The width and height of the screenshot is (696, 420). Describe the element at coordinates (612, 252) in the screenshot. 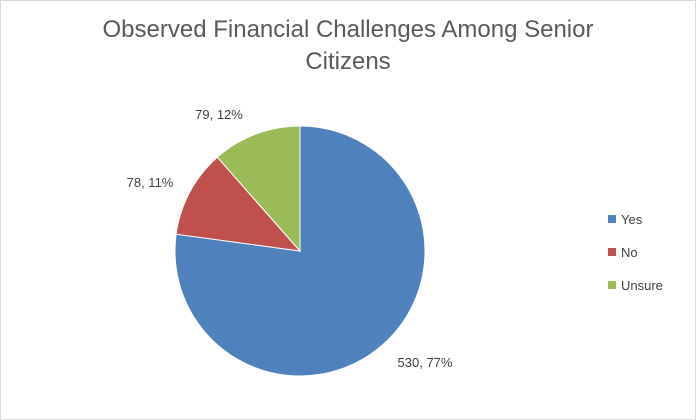

I see `legend-swatch-no` at that location.